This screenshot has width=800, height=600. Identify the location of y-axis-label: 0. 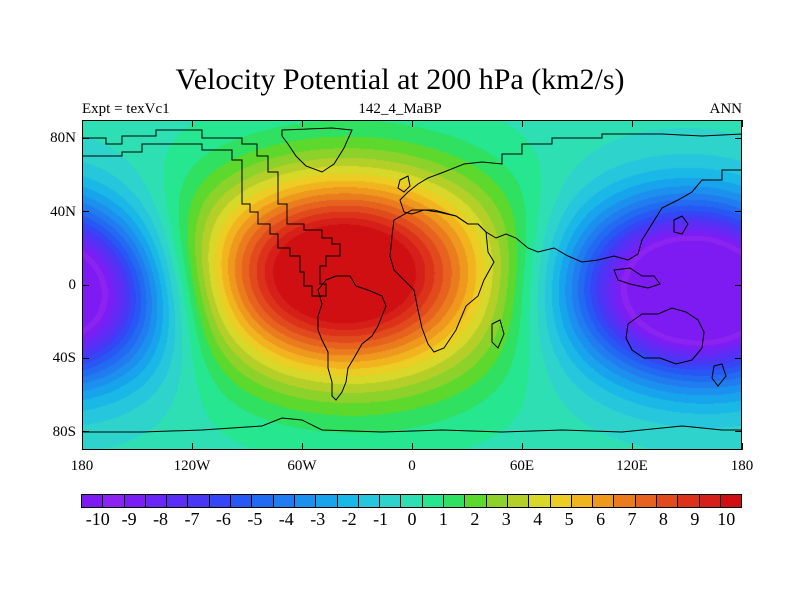
(72, 285).